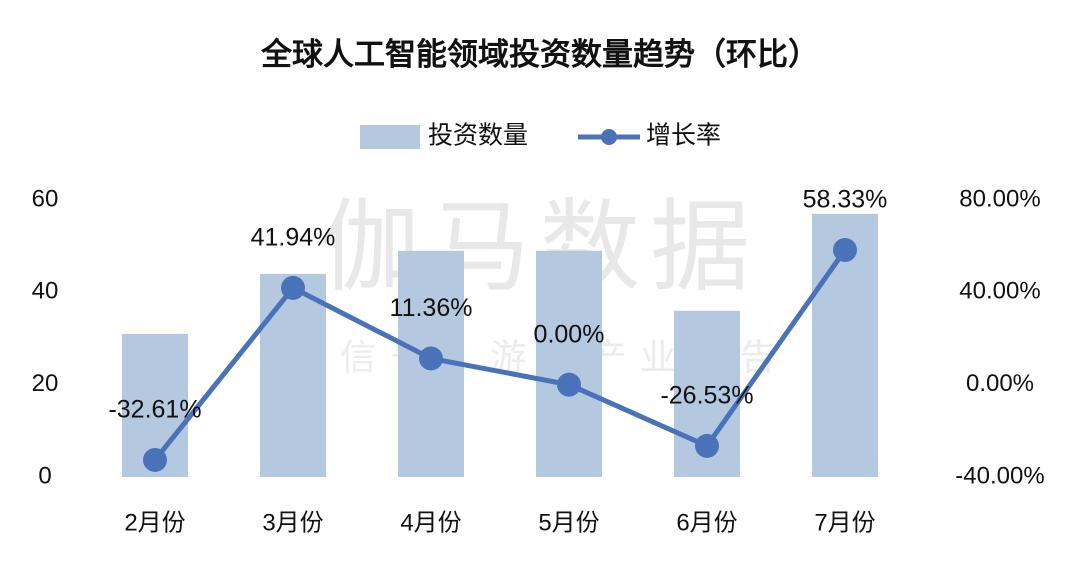  Describe the element at coordinates (292, 522) in the screenshot. I see `x-tick-label: 3月份` at that location.